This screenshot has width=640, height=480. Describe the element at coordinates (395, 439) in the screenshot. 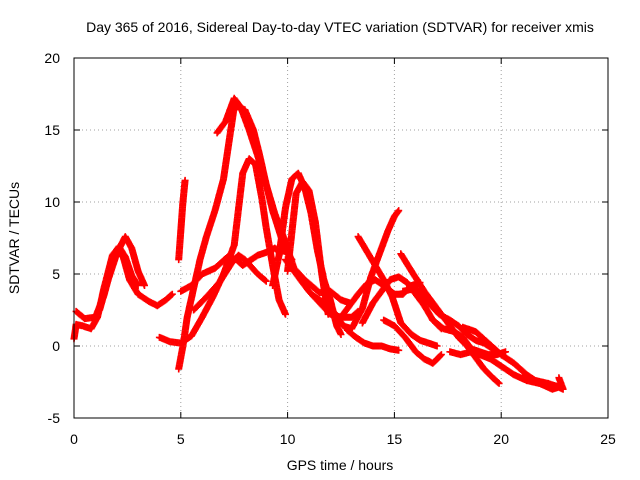

I see `x-tick-label: 15` at that location.